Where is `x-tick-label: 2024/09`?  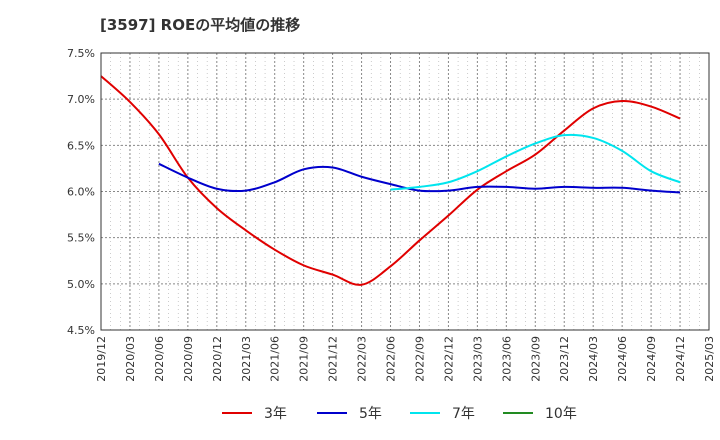
x-tick-label: 2024/09 is located at coordinates (651, 359).